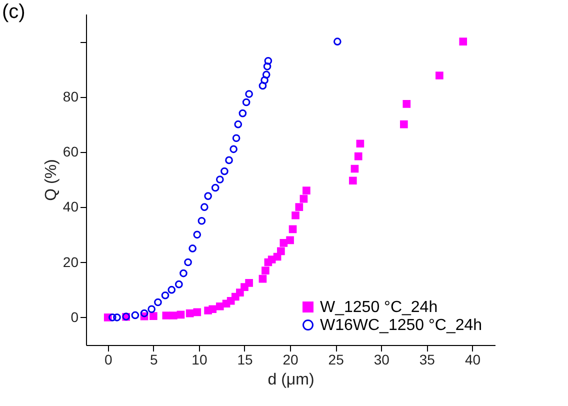 The height and width of the screenshot is (406, 568). Describe the element at coordinates (14, 12) in the screenshot. I see `text: (c)` at that location.